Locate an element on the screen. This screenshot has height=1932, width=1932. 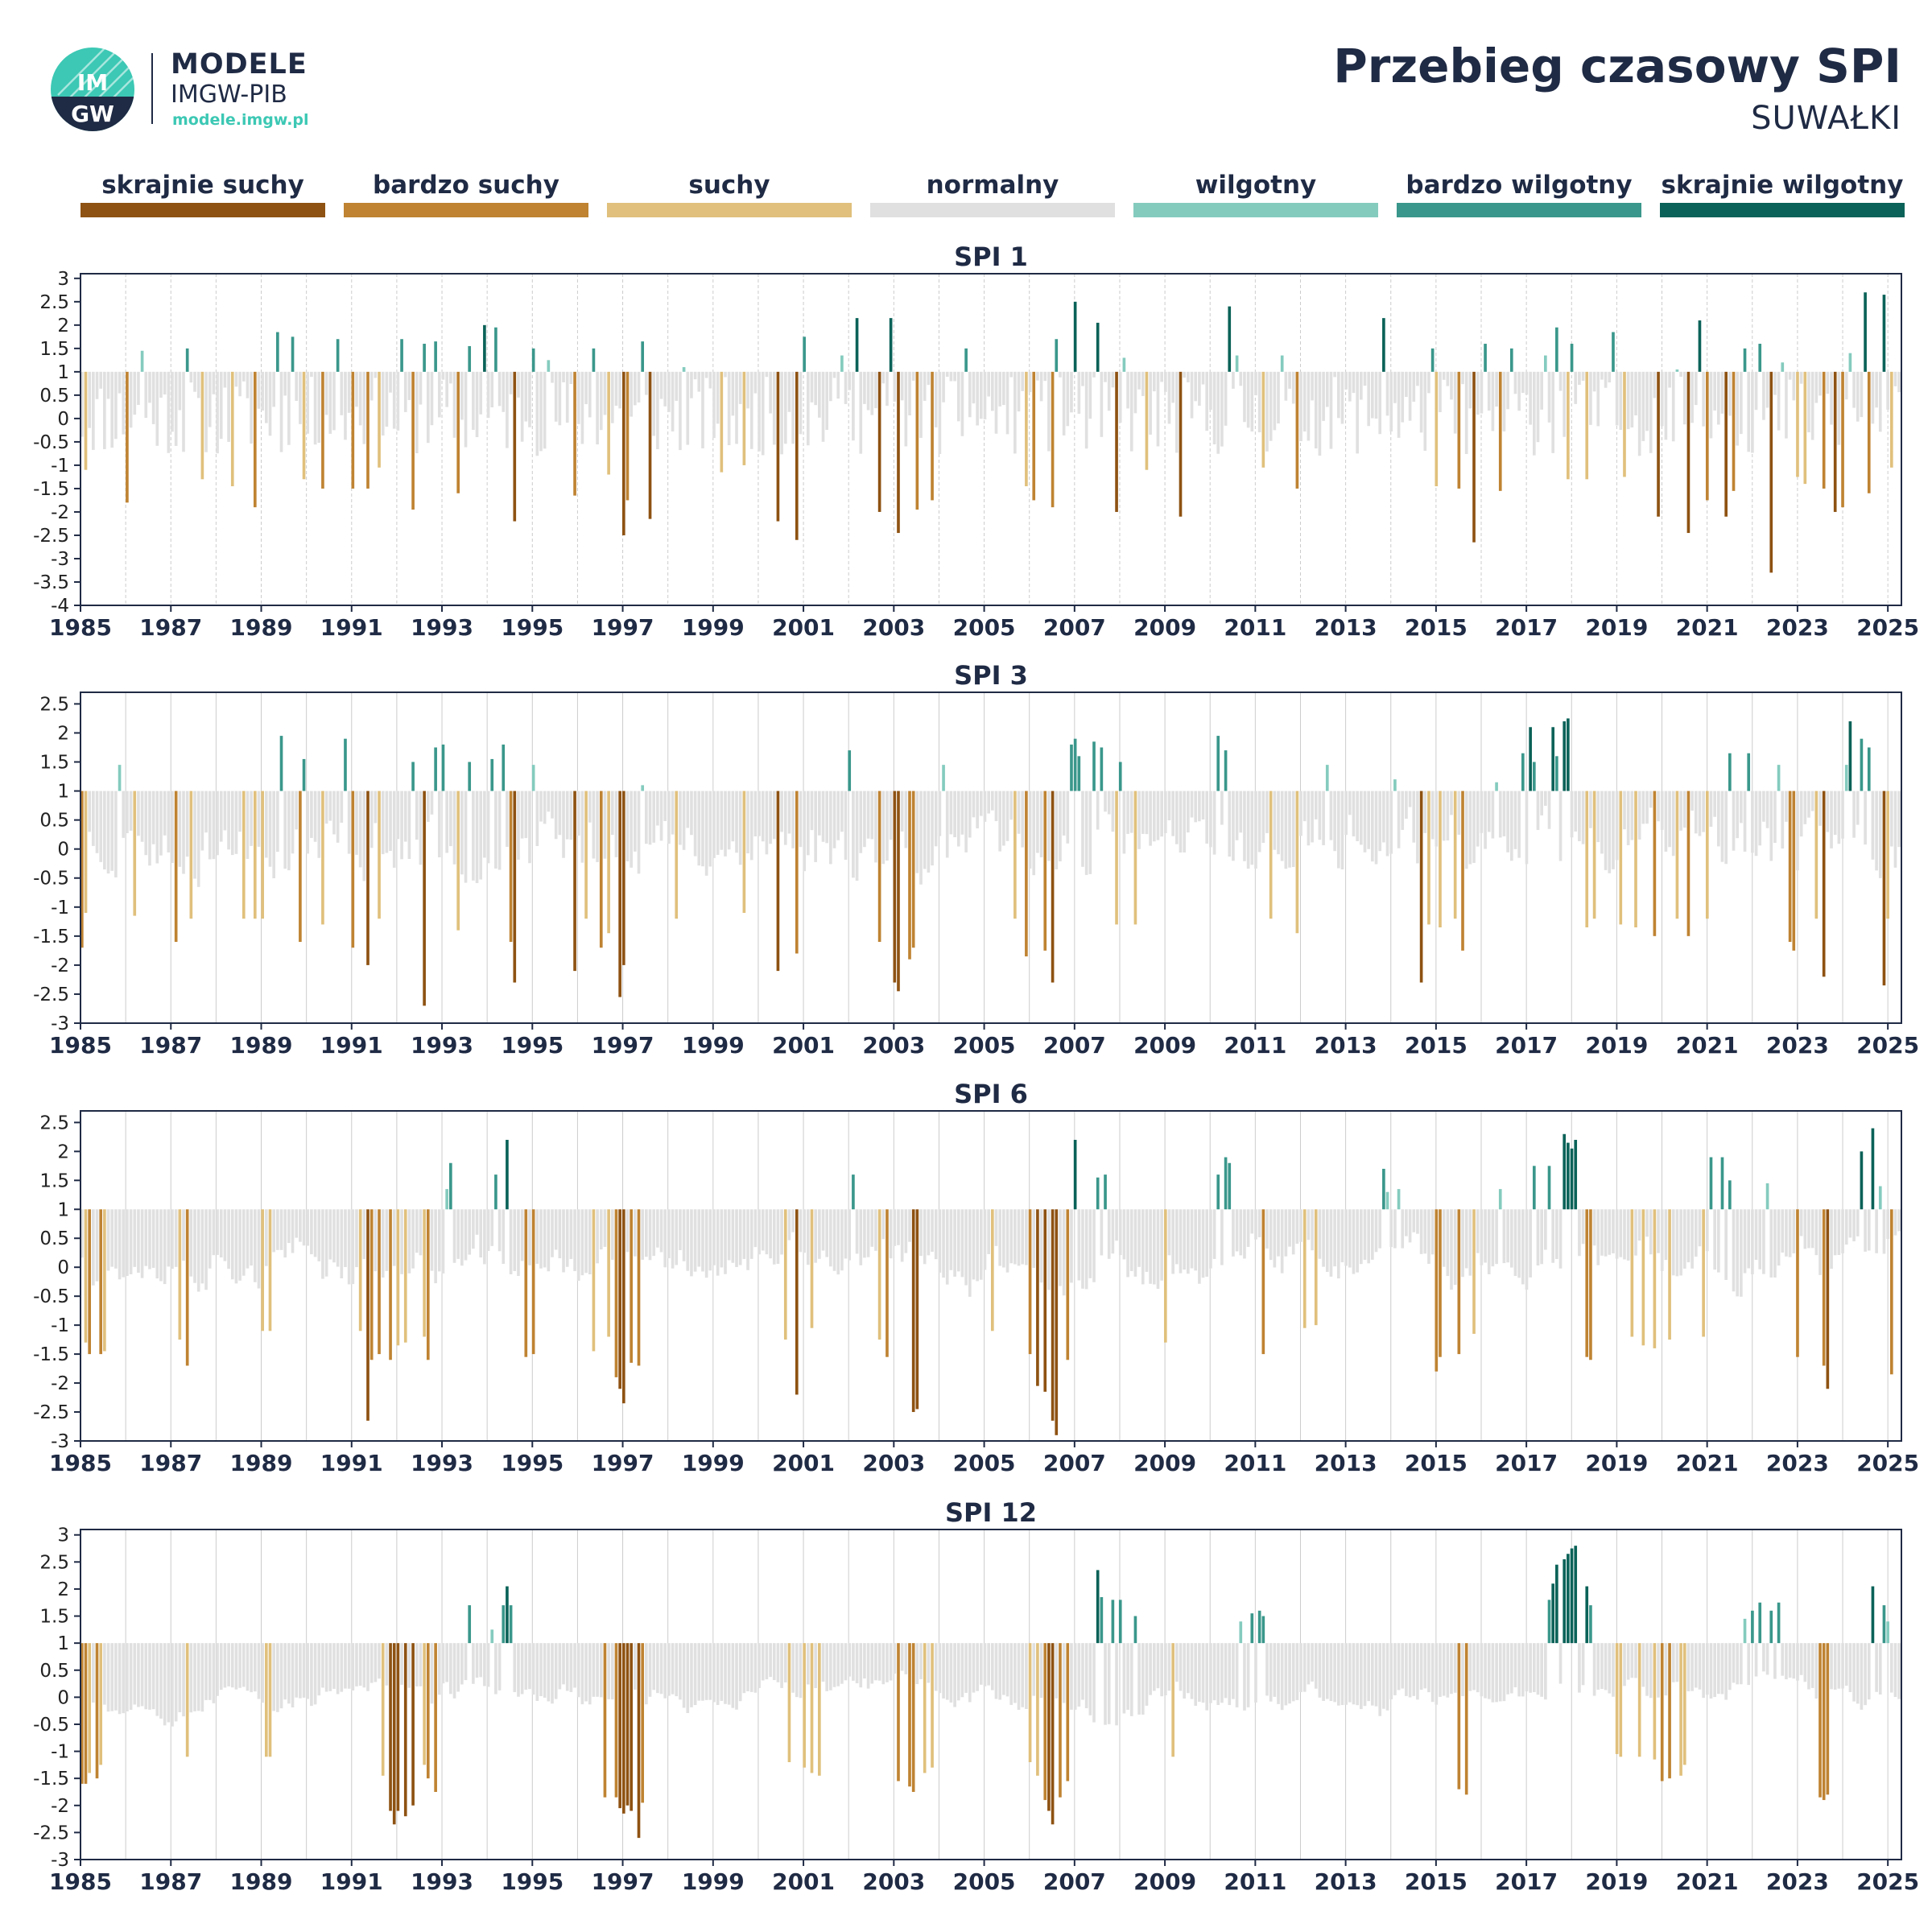
y-tick-label: 1.5 is located at coordinates (54, 1617).